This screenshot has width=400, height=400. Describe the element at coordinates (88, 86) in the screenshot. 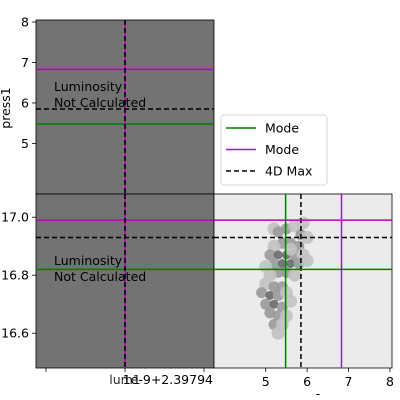

I see `annotation-top-line1: Luminosity` at that location.